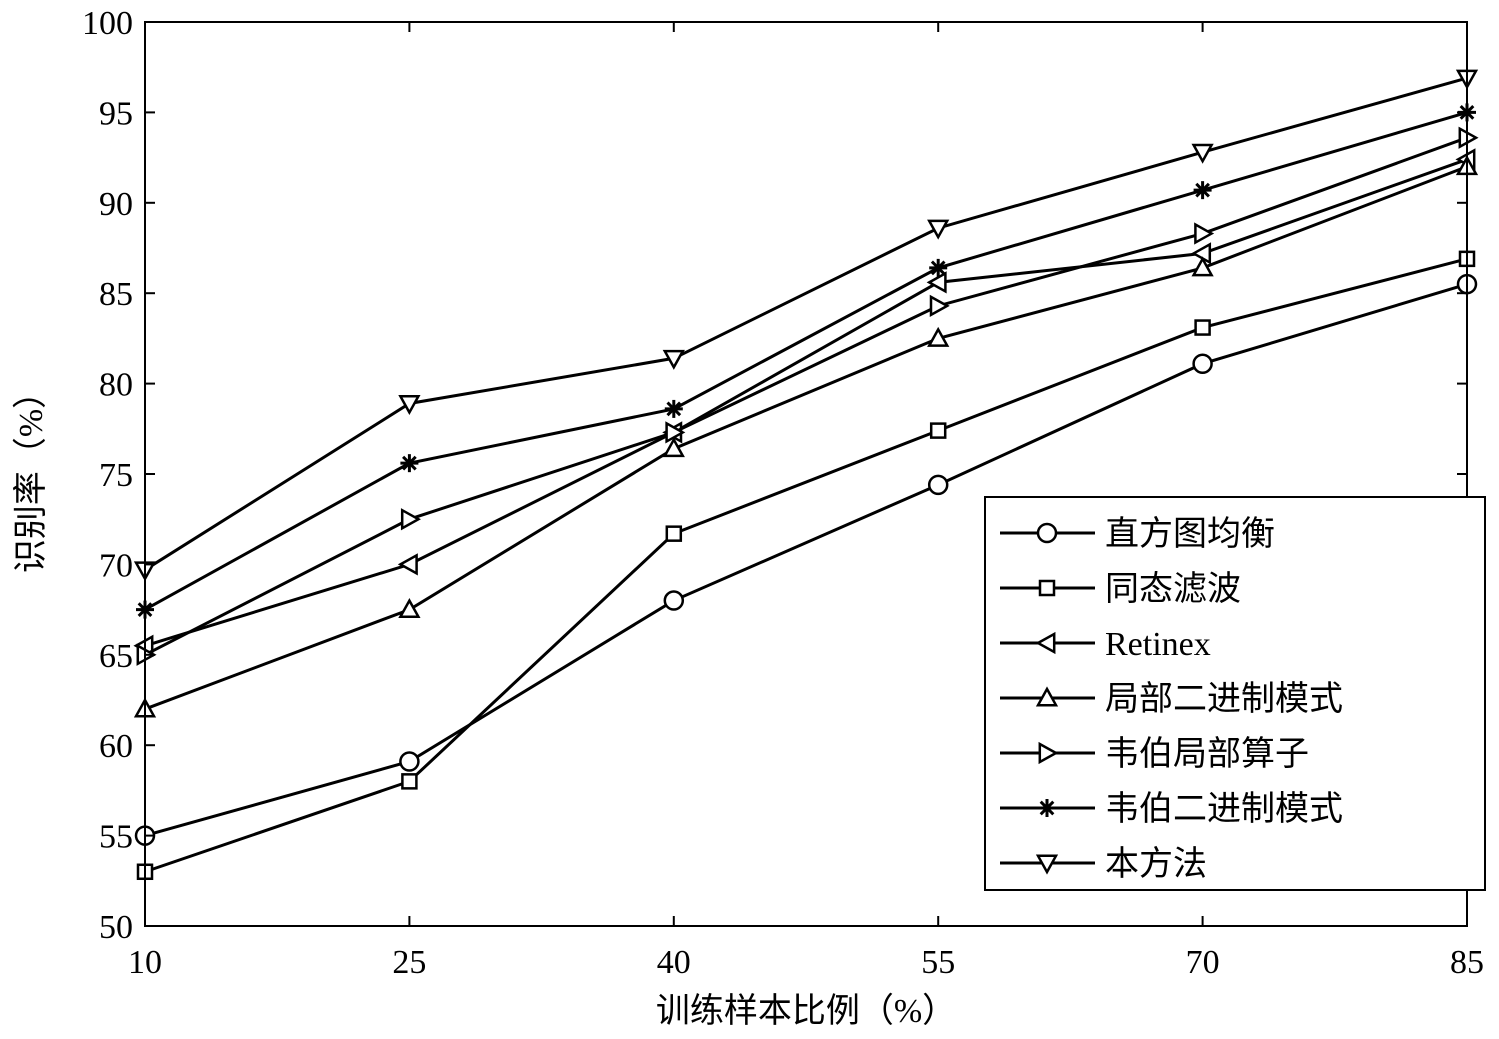 The width and height of the screenshot is (1499, 1039). Describe the element at coordinates (1467, 962) in the screenshot. I see `x-tick-label: 85` at that location.